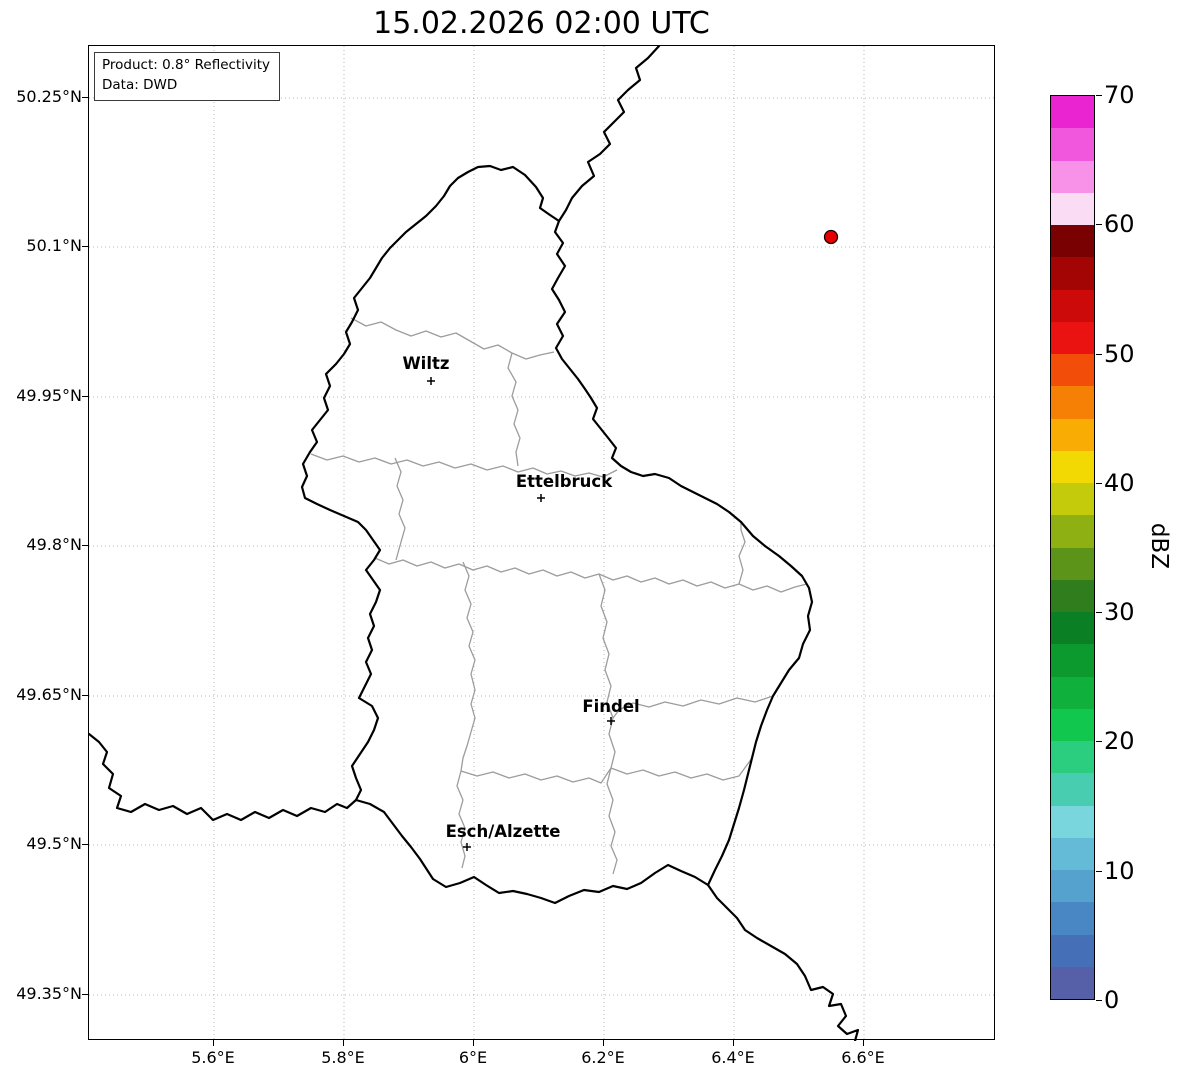 The height and width of the screenshot is (1081, 1184). I want to click on radar-site-dot, so click(831, 237).